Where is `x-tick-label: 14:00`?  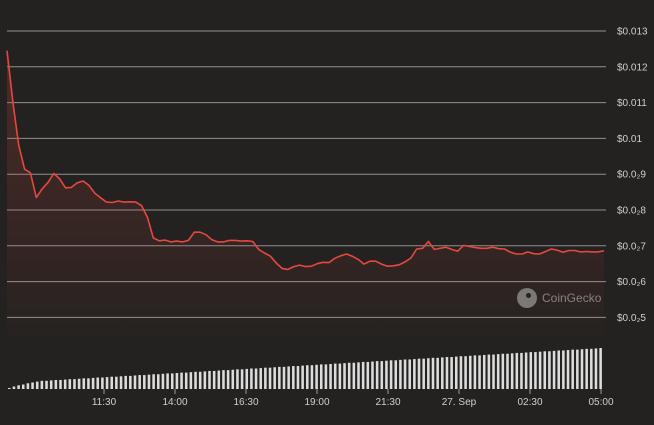 x-tick-label: 14:00 is located at coordinates (174, 402).